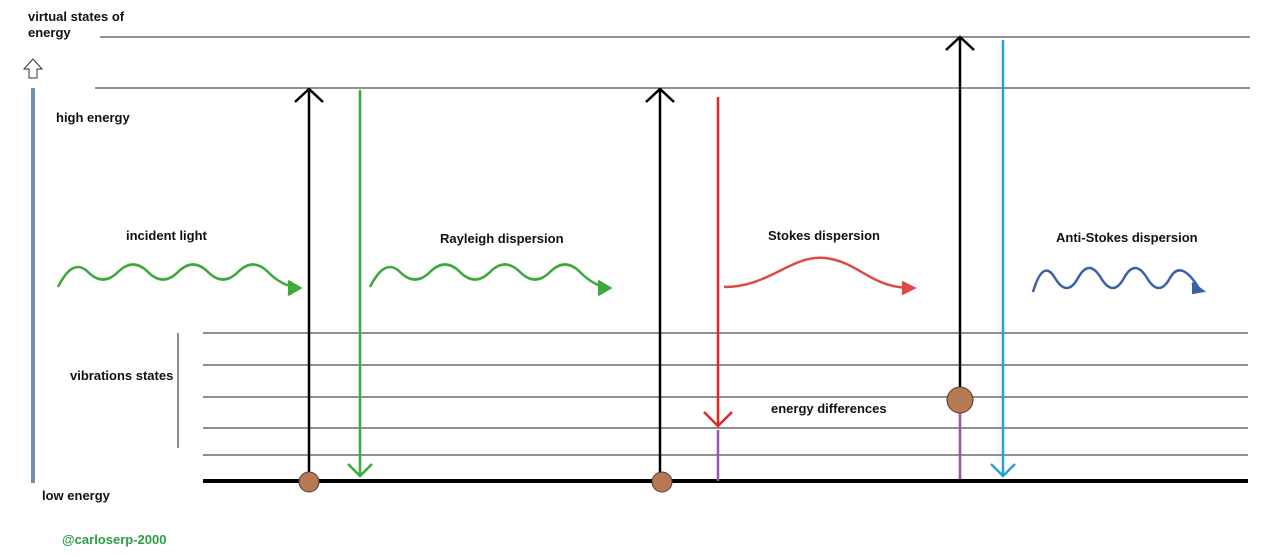  Describe the element at coordinates (93, 117) in the screenshot. I see `high-energy-label: high energy` at that location.